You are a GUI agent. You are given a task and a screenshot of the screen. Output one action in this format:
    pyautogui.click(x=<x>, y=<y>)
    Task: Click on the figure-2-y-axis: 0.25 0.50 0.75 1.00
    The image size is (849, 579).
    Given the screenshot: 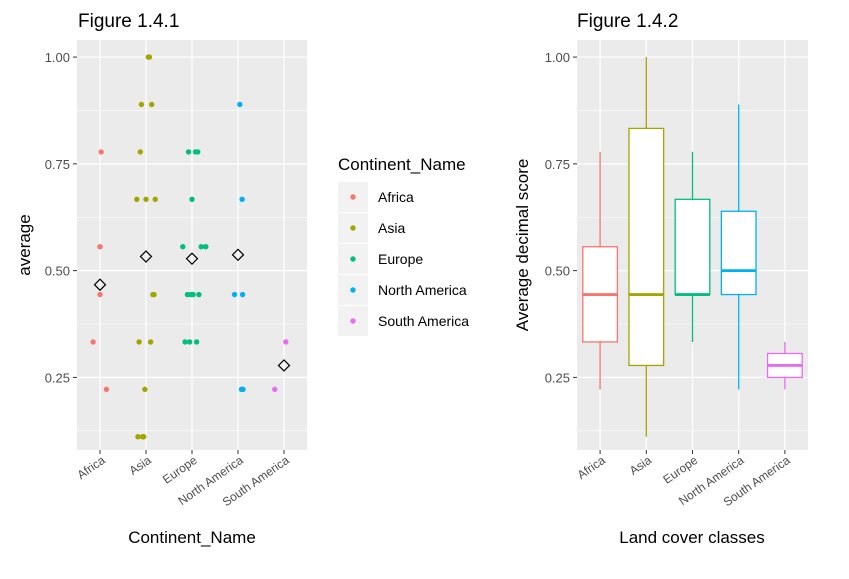 What is the action you would take?
    pyautogui.click(x=561, y=217)
    